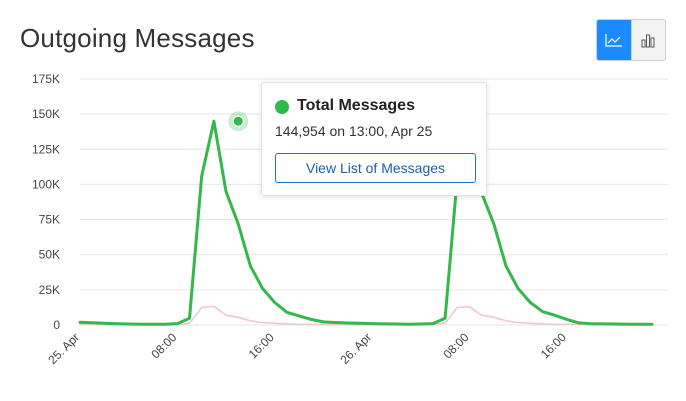  I want to click on bar-chart-icon, so click(648, 41).